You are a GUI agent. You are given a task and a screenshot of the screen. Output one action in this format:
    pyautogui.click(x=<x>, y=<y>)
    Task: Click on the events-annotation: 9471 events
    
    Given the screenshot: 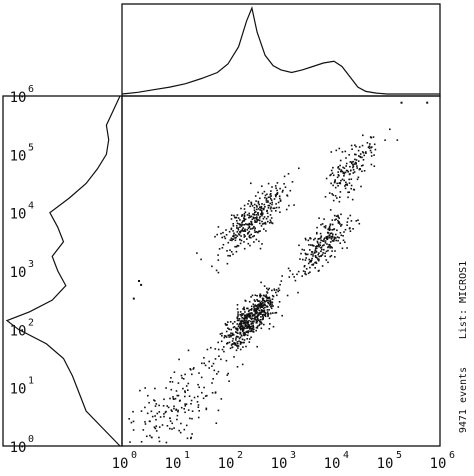 What is the action you would take?
    pyautogui.click(x=463, y=400)
    